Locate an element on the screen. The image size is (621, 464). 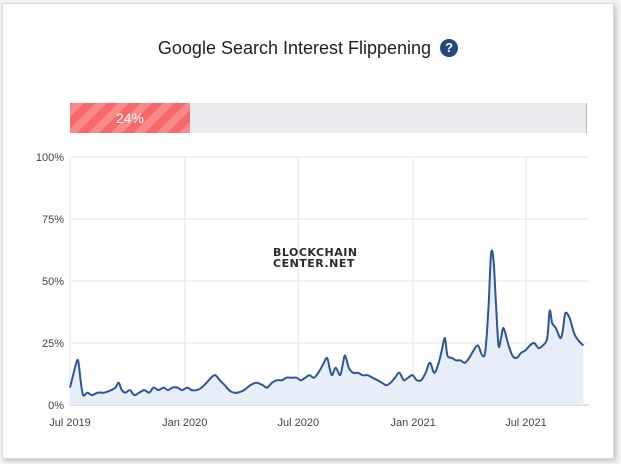
x-tick-label: Jul 2019 is located at coordinates (70, 423).